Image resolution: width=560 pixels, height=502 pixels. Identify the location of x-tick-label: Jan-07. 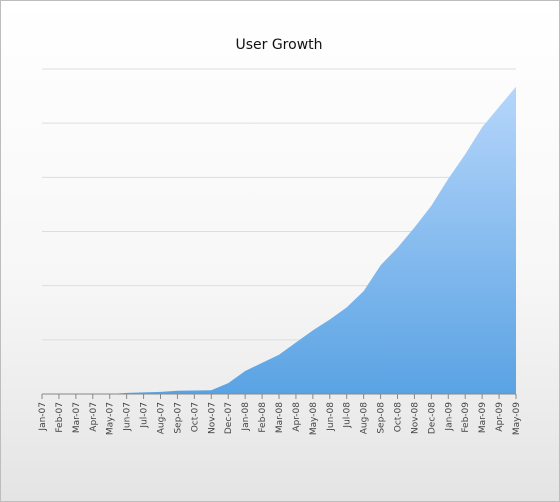
(43, 417).